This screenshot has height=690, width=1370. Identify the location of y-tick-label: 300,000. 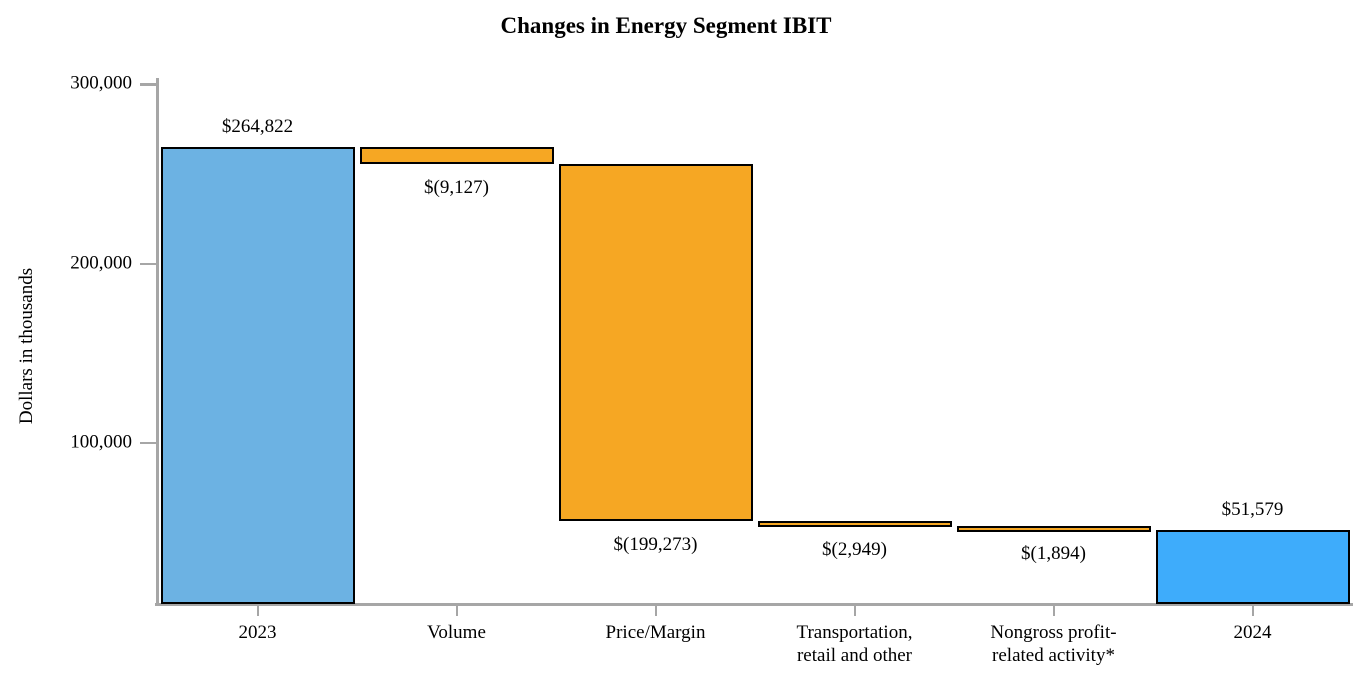
(101, 84).